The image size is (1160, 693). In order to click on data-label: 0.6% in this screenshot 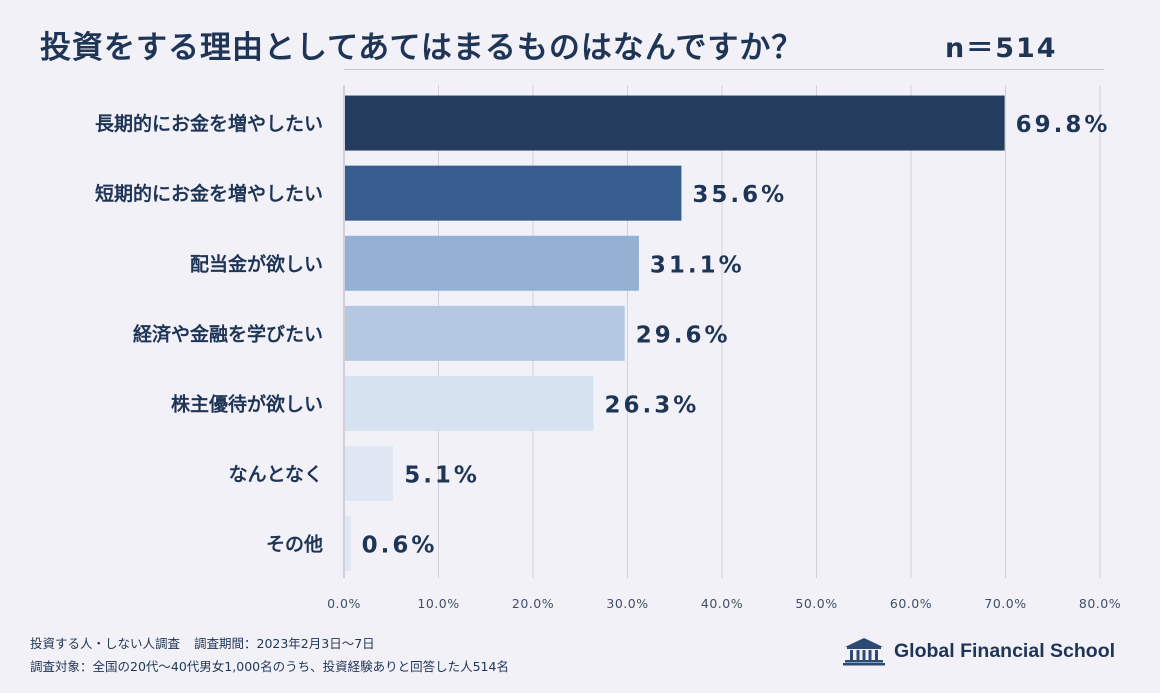, I will do `click(400, 546)`.